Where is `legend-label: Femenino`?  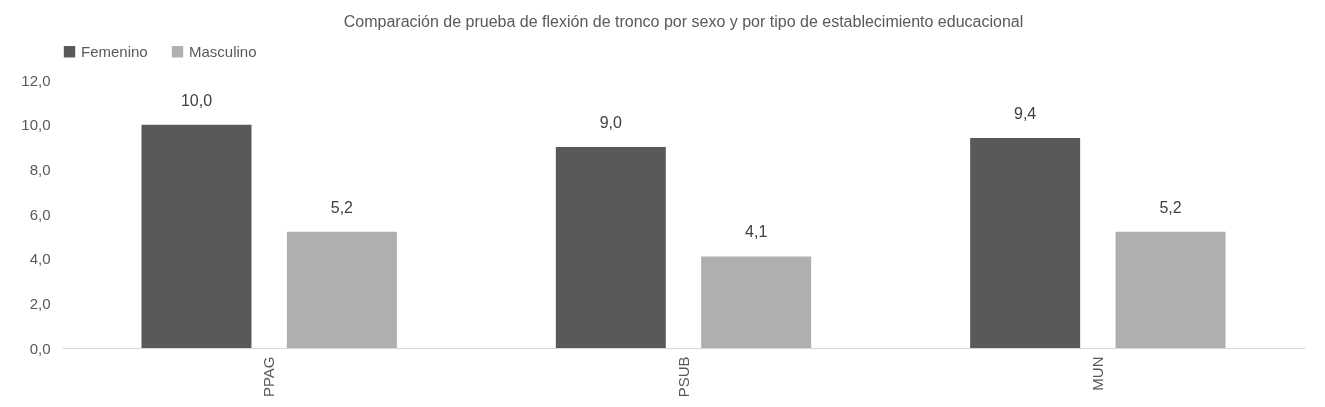
legend-label: Femenino is located at coordinates (114, 51).